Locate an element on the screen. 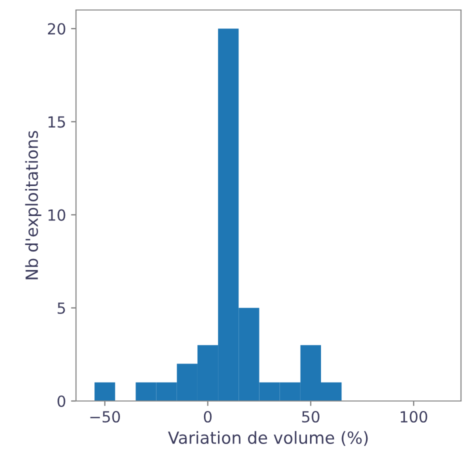  y-axis-title: Nb d'exploitations is located at coordinates (33, 205).